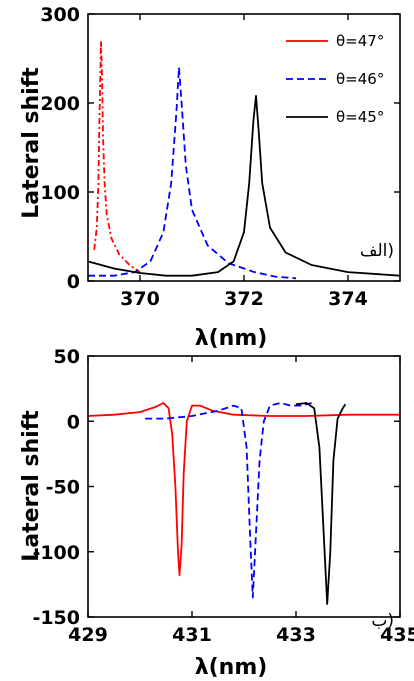  What do you see at coordinates (60, 15) in the screenshot?
I see `y-tick-label: 300` at bounding box center [60, 15].